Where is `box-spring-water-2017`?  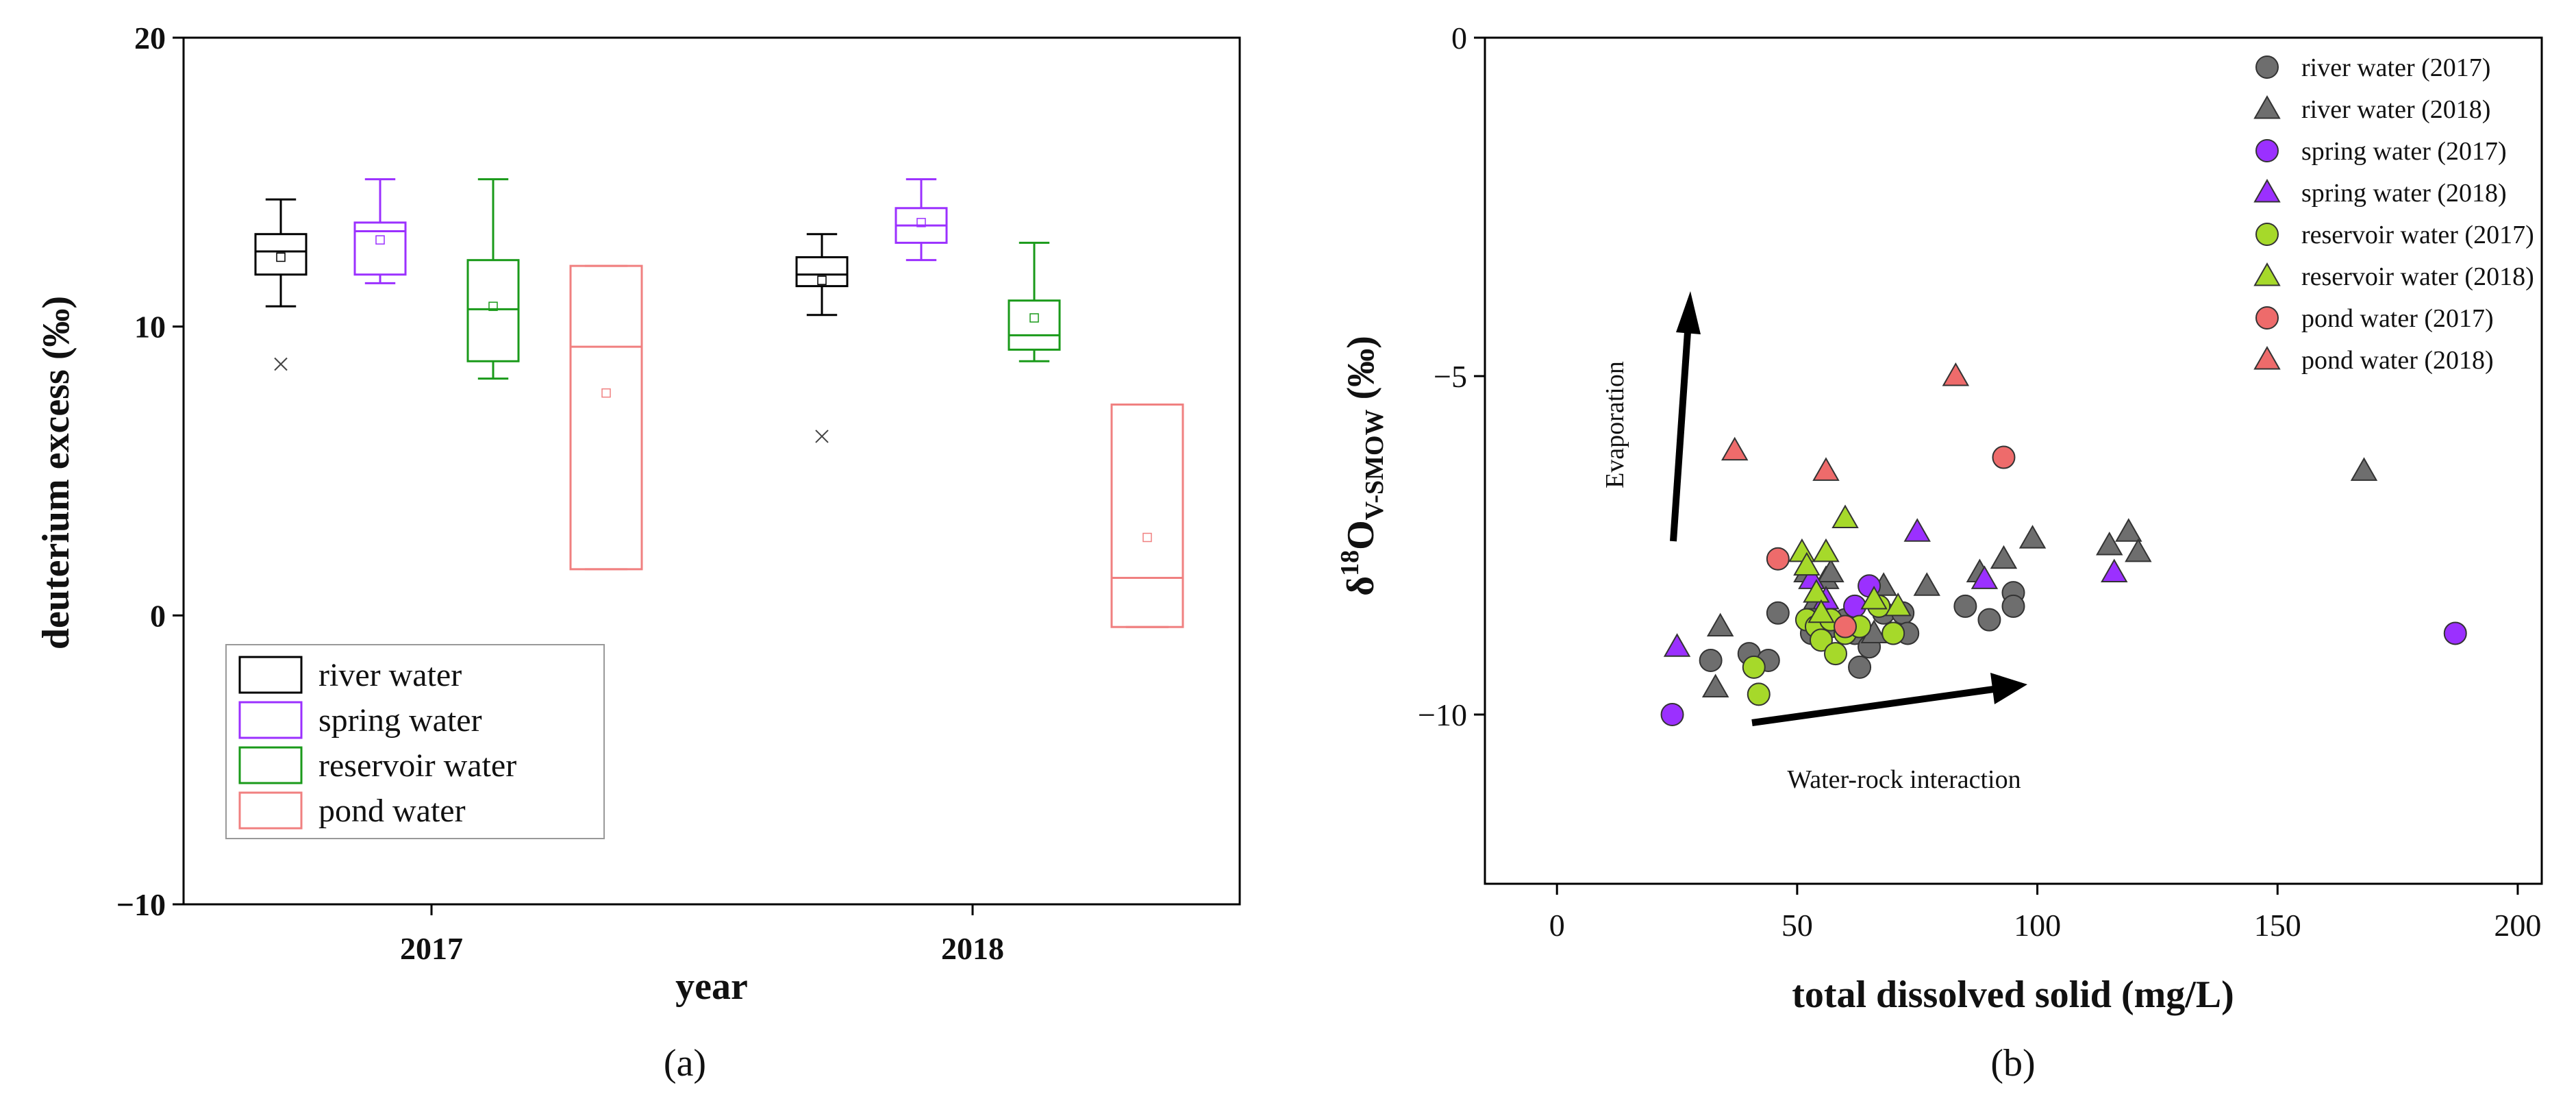
box-spring-water-2017 is located at coordinates (380, 231).